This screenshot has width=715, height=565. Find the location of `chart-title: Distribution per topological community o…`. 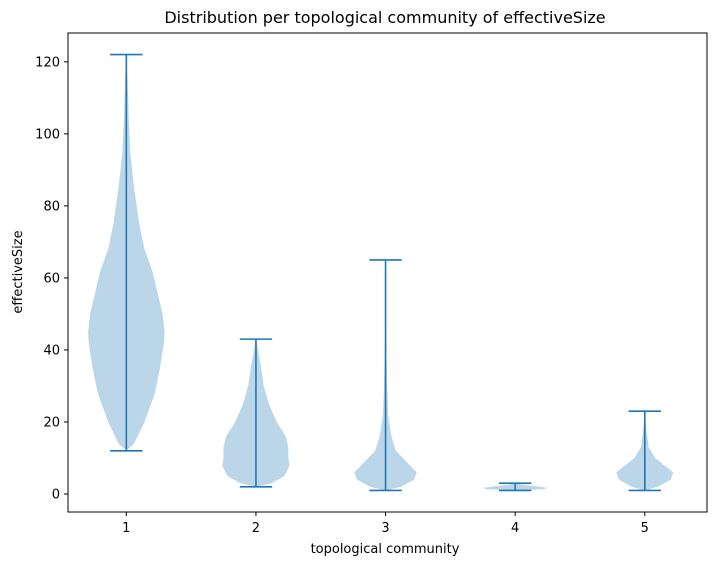

chart-title: Distribution per topological community o… is located at coordinates (384, 17).